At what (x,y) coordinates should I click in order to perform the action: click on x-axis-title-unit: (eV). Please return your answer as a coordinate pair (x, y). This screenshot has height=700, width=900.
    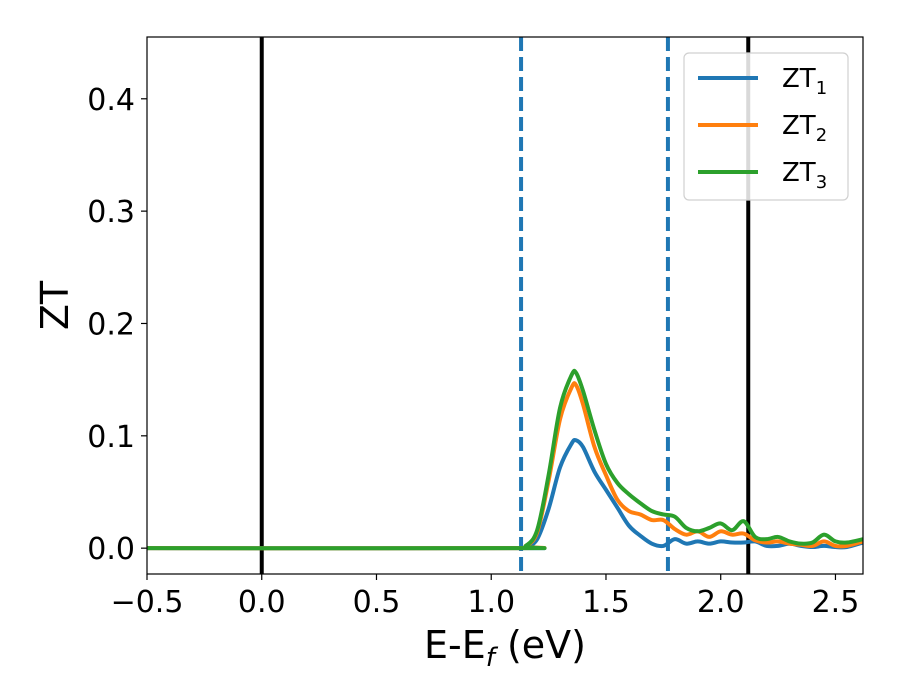
    Looking at the image, I should click on (540, 645).